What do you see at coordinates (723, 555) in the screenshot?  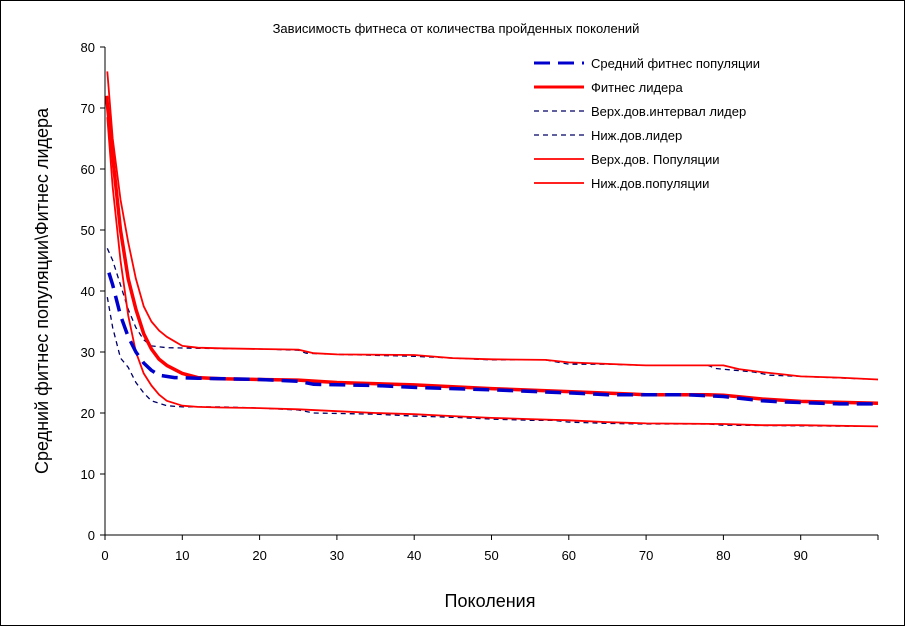 I see `x-tick-label: 80` at bounding box center [723, 555].